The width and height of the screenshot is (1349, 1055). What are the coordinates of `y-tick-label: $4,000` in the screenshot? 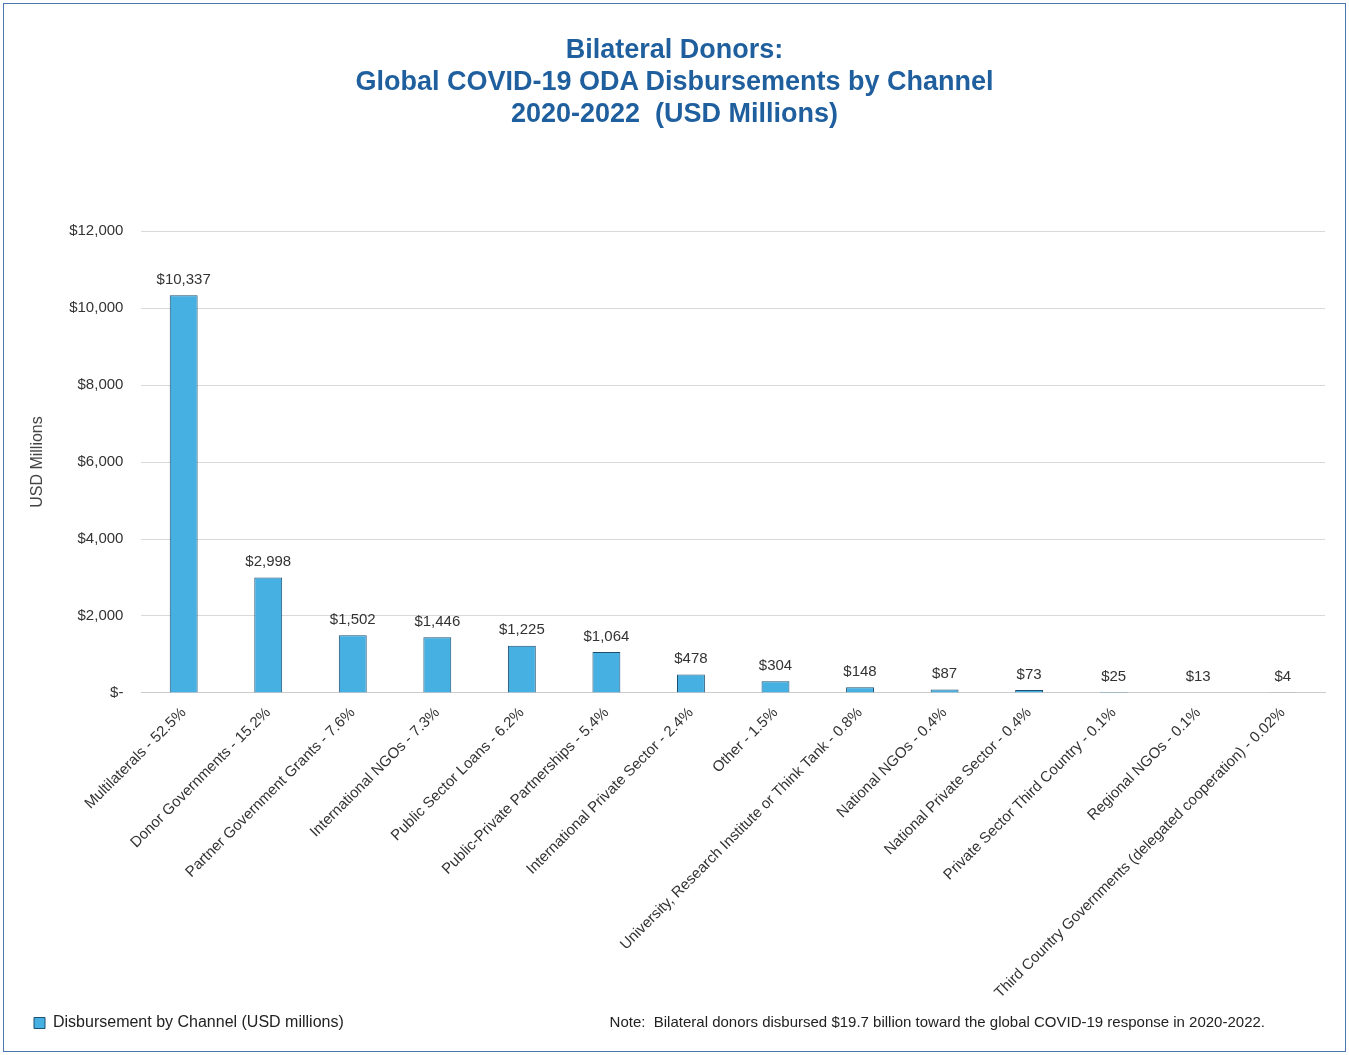 It's located at (100, 538).